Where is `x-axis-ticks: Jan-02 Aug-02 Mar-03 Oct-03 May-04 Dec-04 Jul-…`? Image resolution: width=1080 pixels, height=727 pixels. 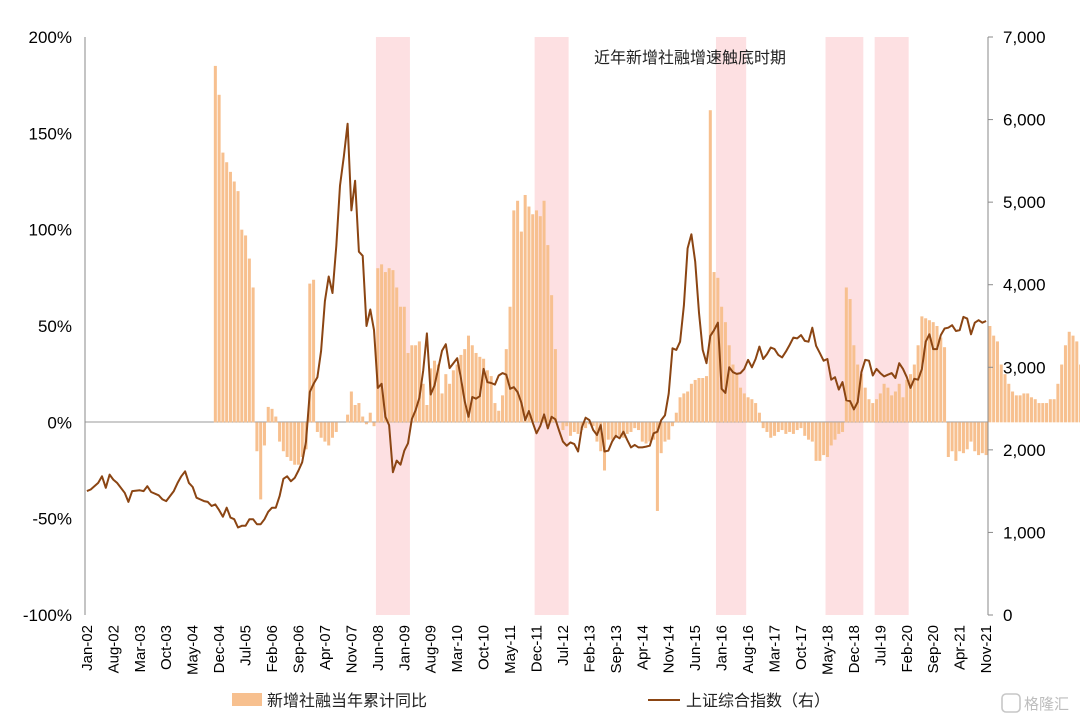
x-axis-ticks: Jan-02 Aug-02 Mar-03 Oct-03 May-04 Dec-04 Jul-… is located at coordinates (537, 650).